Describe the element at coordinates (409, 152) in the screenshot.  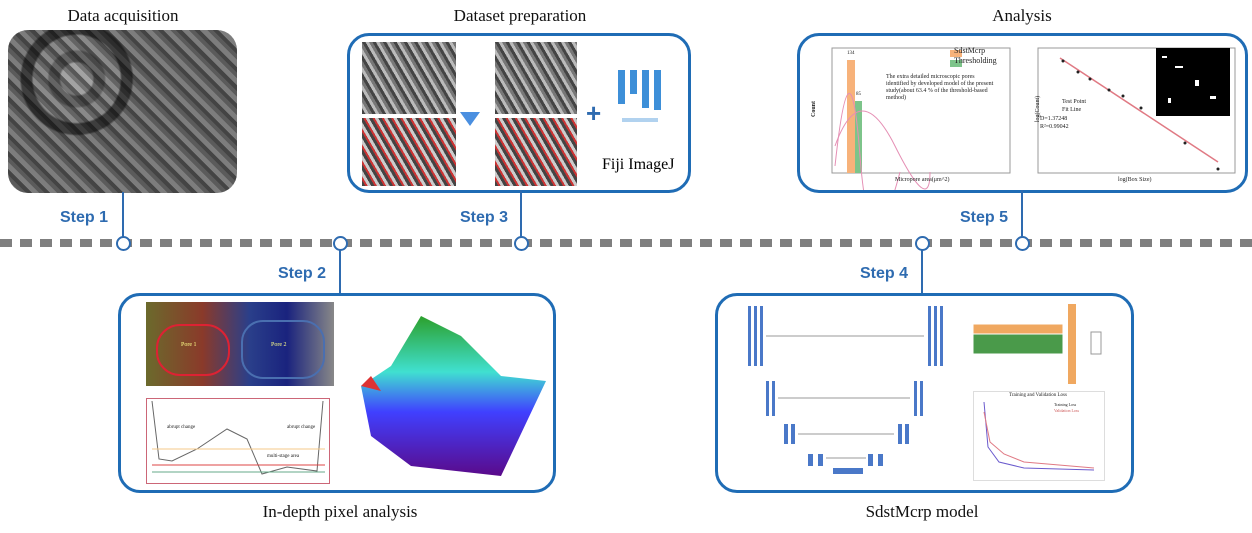
I see `labeled-crop-image` at that location.